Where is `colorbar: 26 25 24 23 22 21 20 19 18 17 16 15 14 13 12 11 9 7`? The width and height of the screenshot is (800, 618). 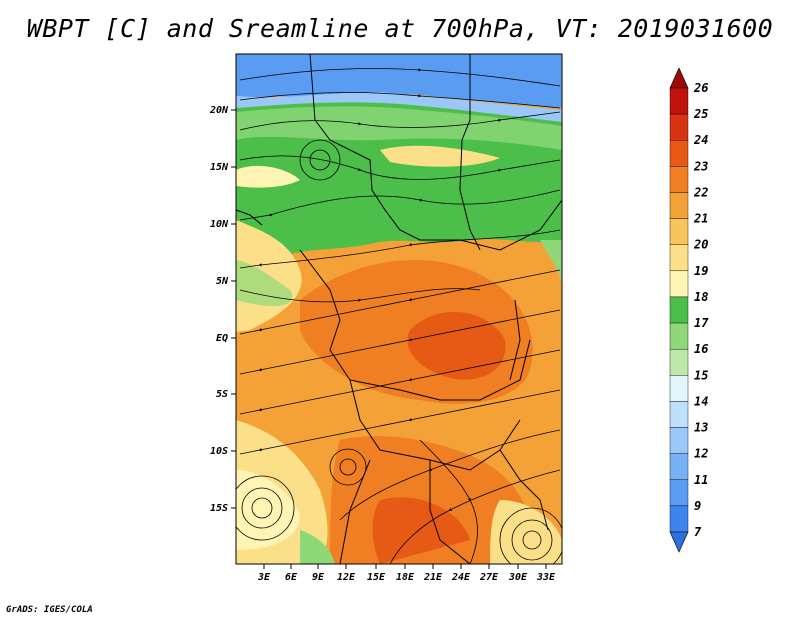
colorbar: 26 25 24 23 22 21 20 19 18 17 16 15 14 13 12 11 9 7 is located at coordinates (689, 310).